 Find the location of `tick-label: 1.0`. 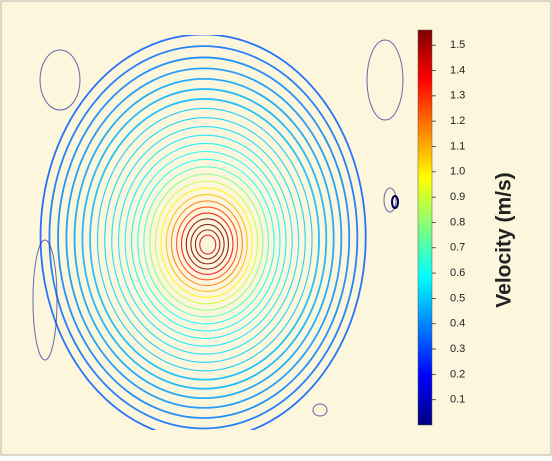

tick-label: 1.0 is located at coordinates (457, 172).